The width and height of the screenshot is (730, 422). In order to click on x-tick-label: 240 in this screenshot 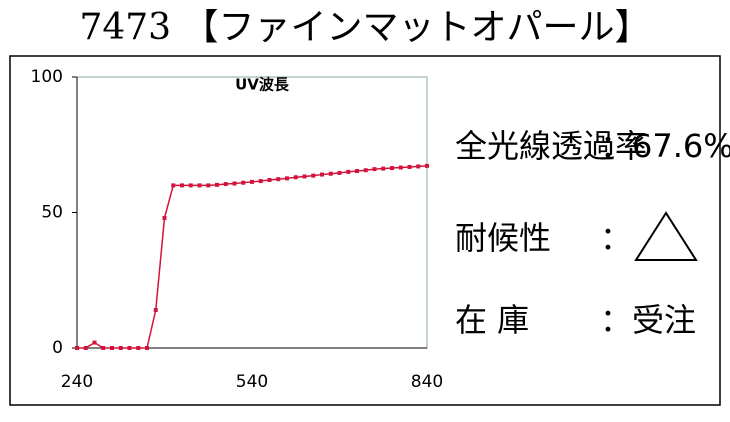, I will do `click(77, 382)`.